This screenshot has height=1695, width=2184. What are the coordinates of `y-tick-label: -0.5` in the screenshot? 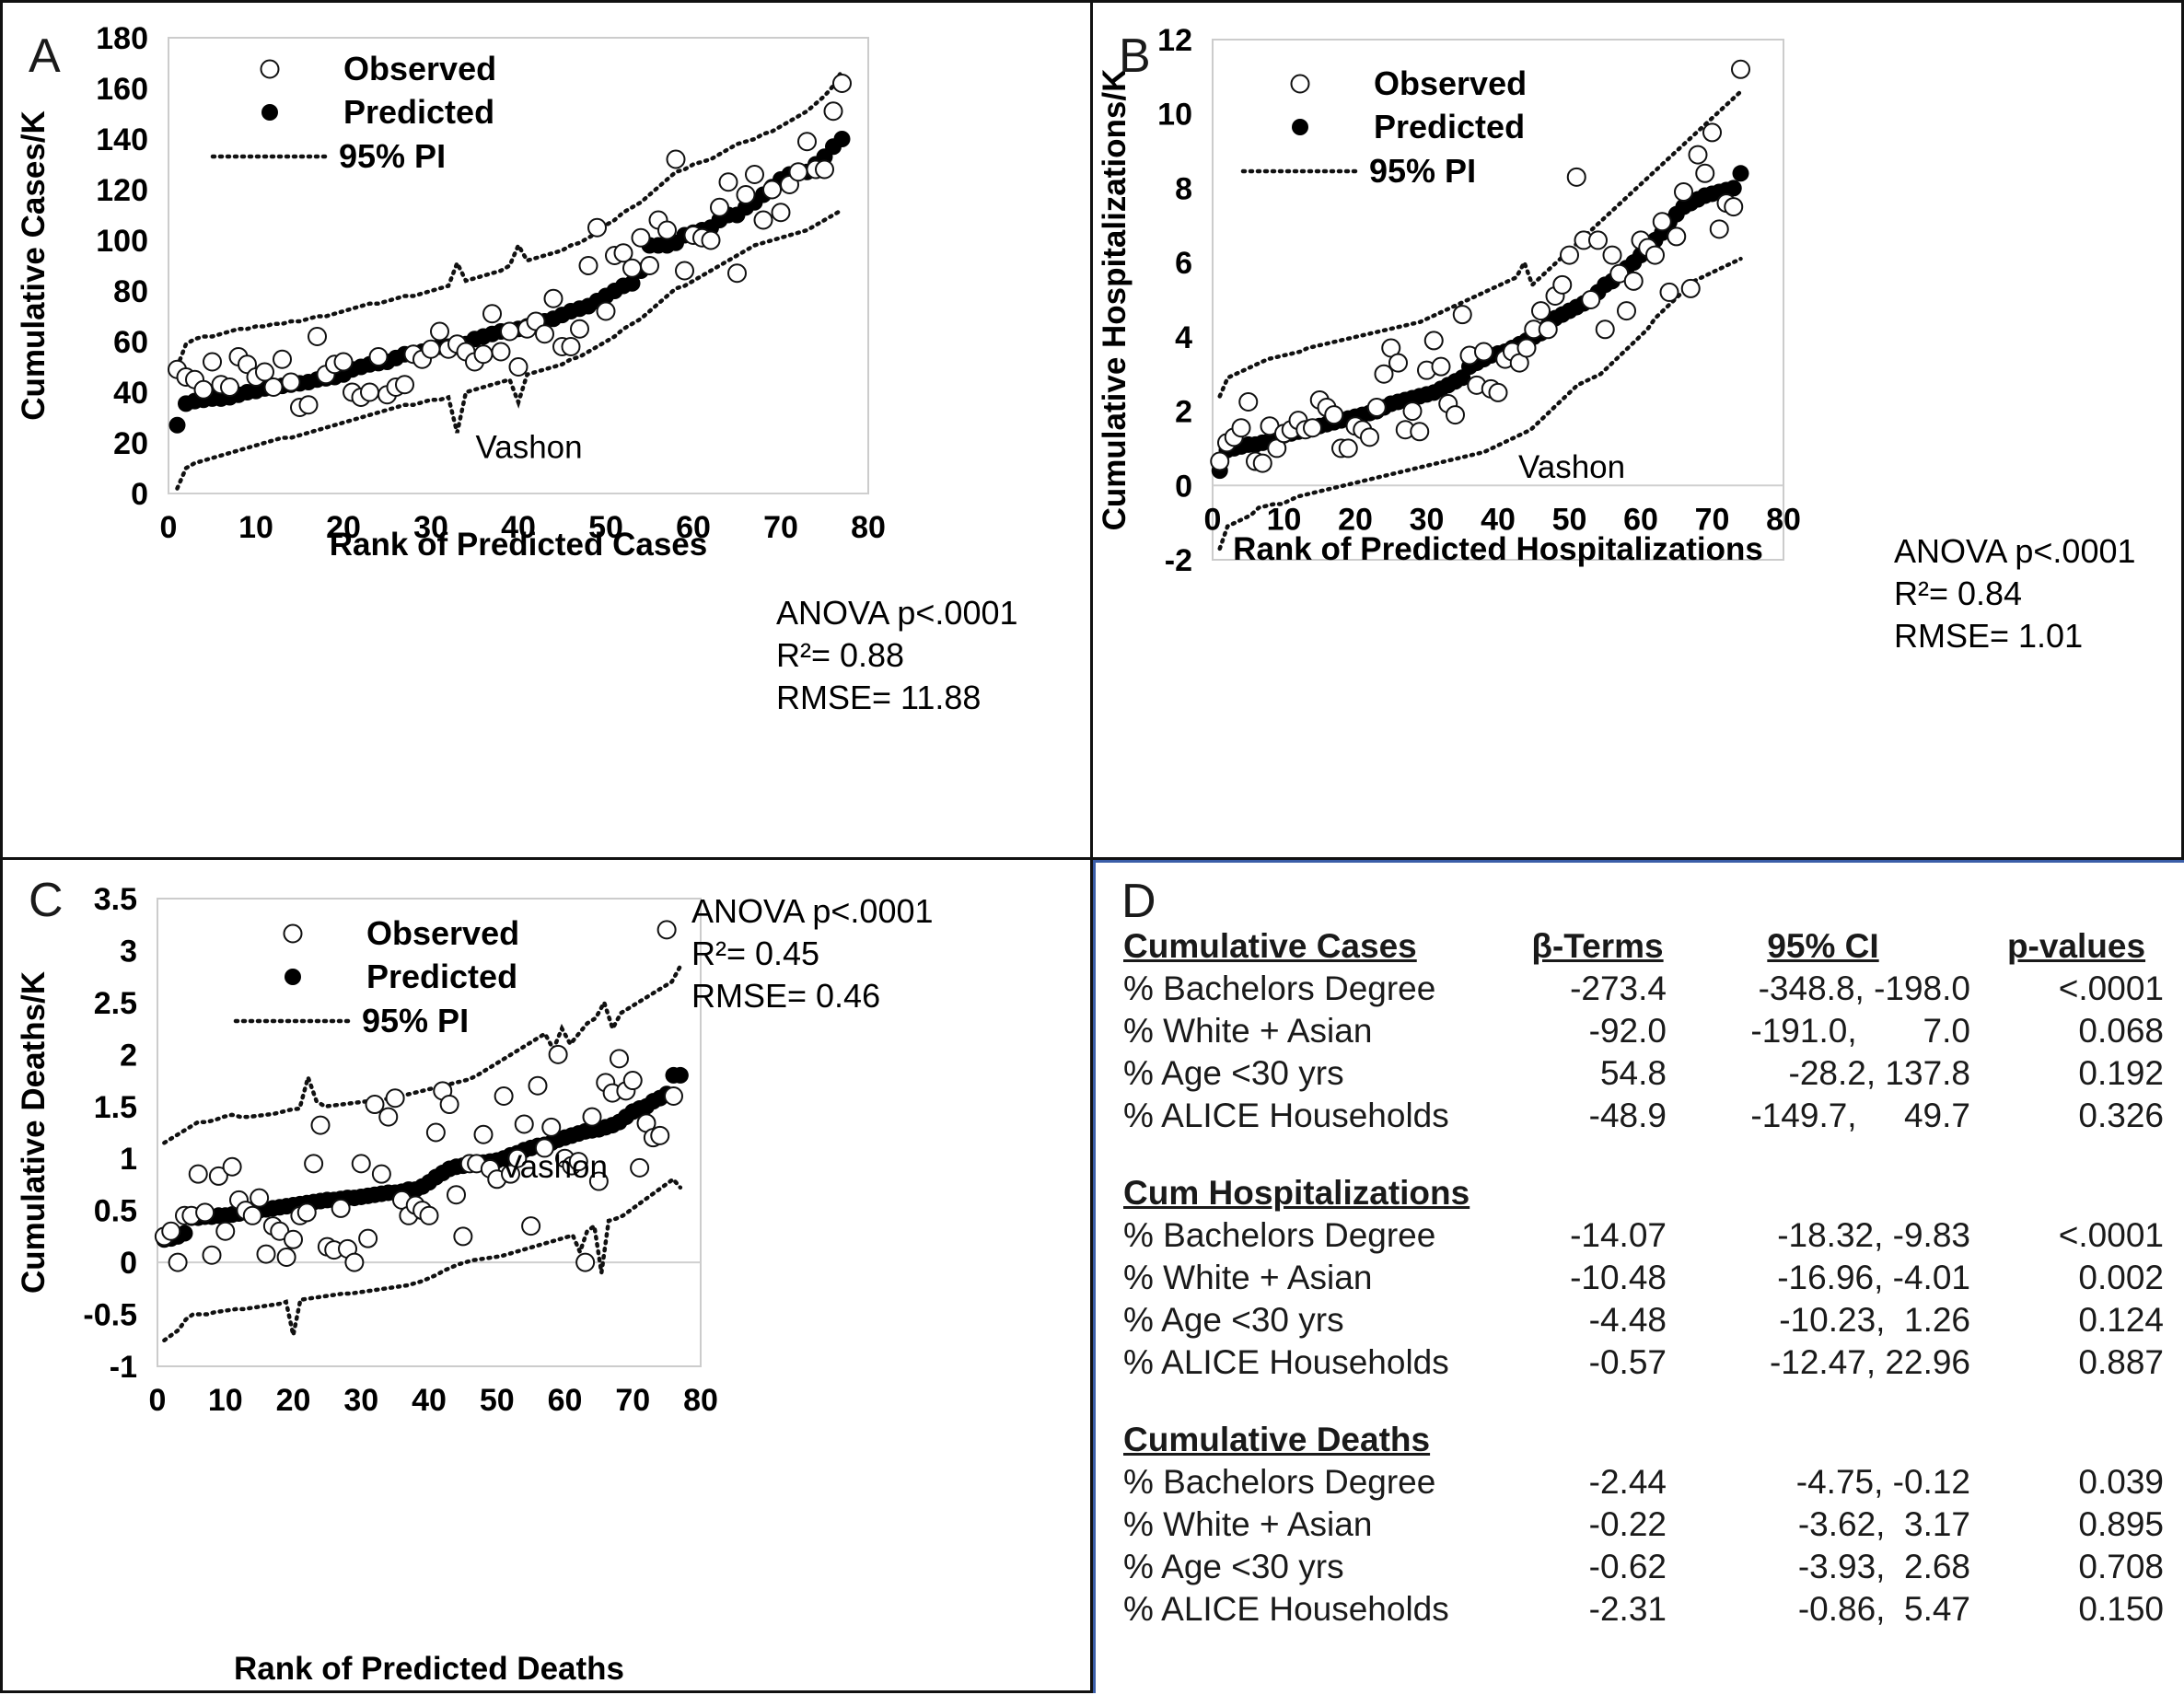 It's located at (110, 1315).